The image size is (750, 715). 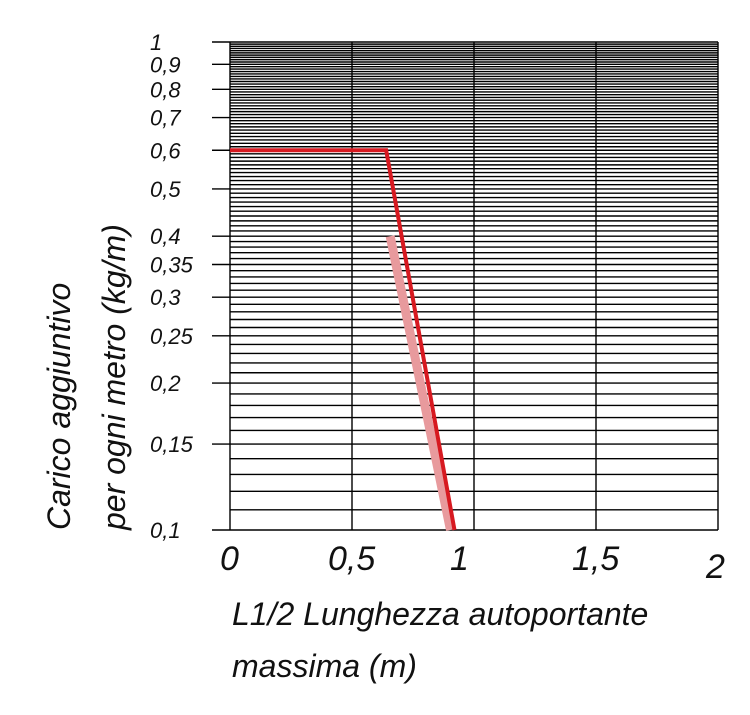 I want to click on y-tick-label: 0,25, so click(x=172, y=336).